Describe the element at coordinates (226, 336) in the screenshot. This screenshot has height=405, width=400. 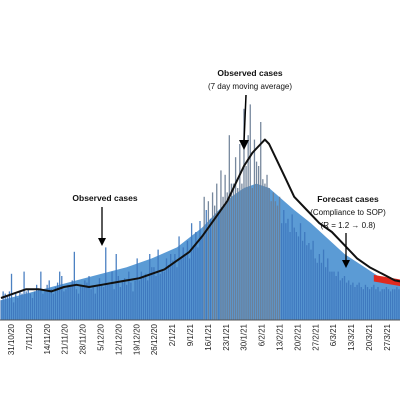
I see `x-tick-label: 23/1/21` at that location.